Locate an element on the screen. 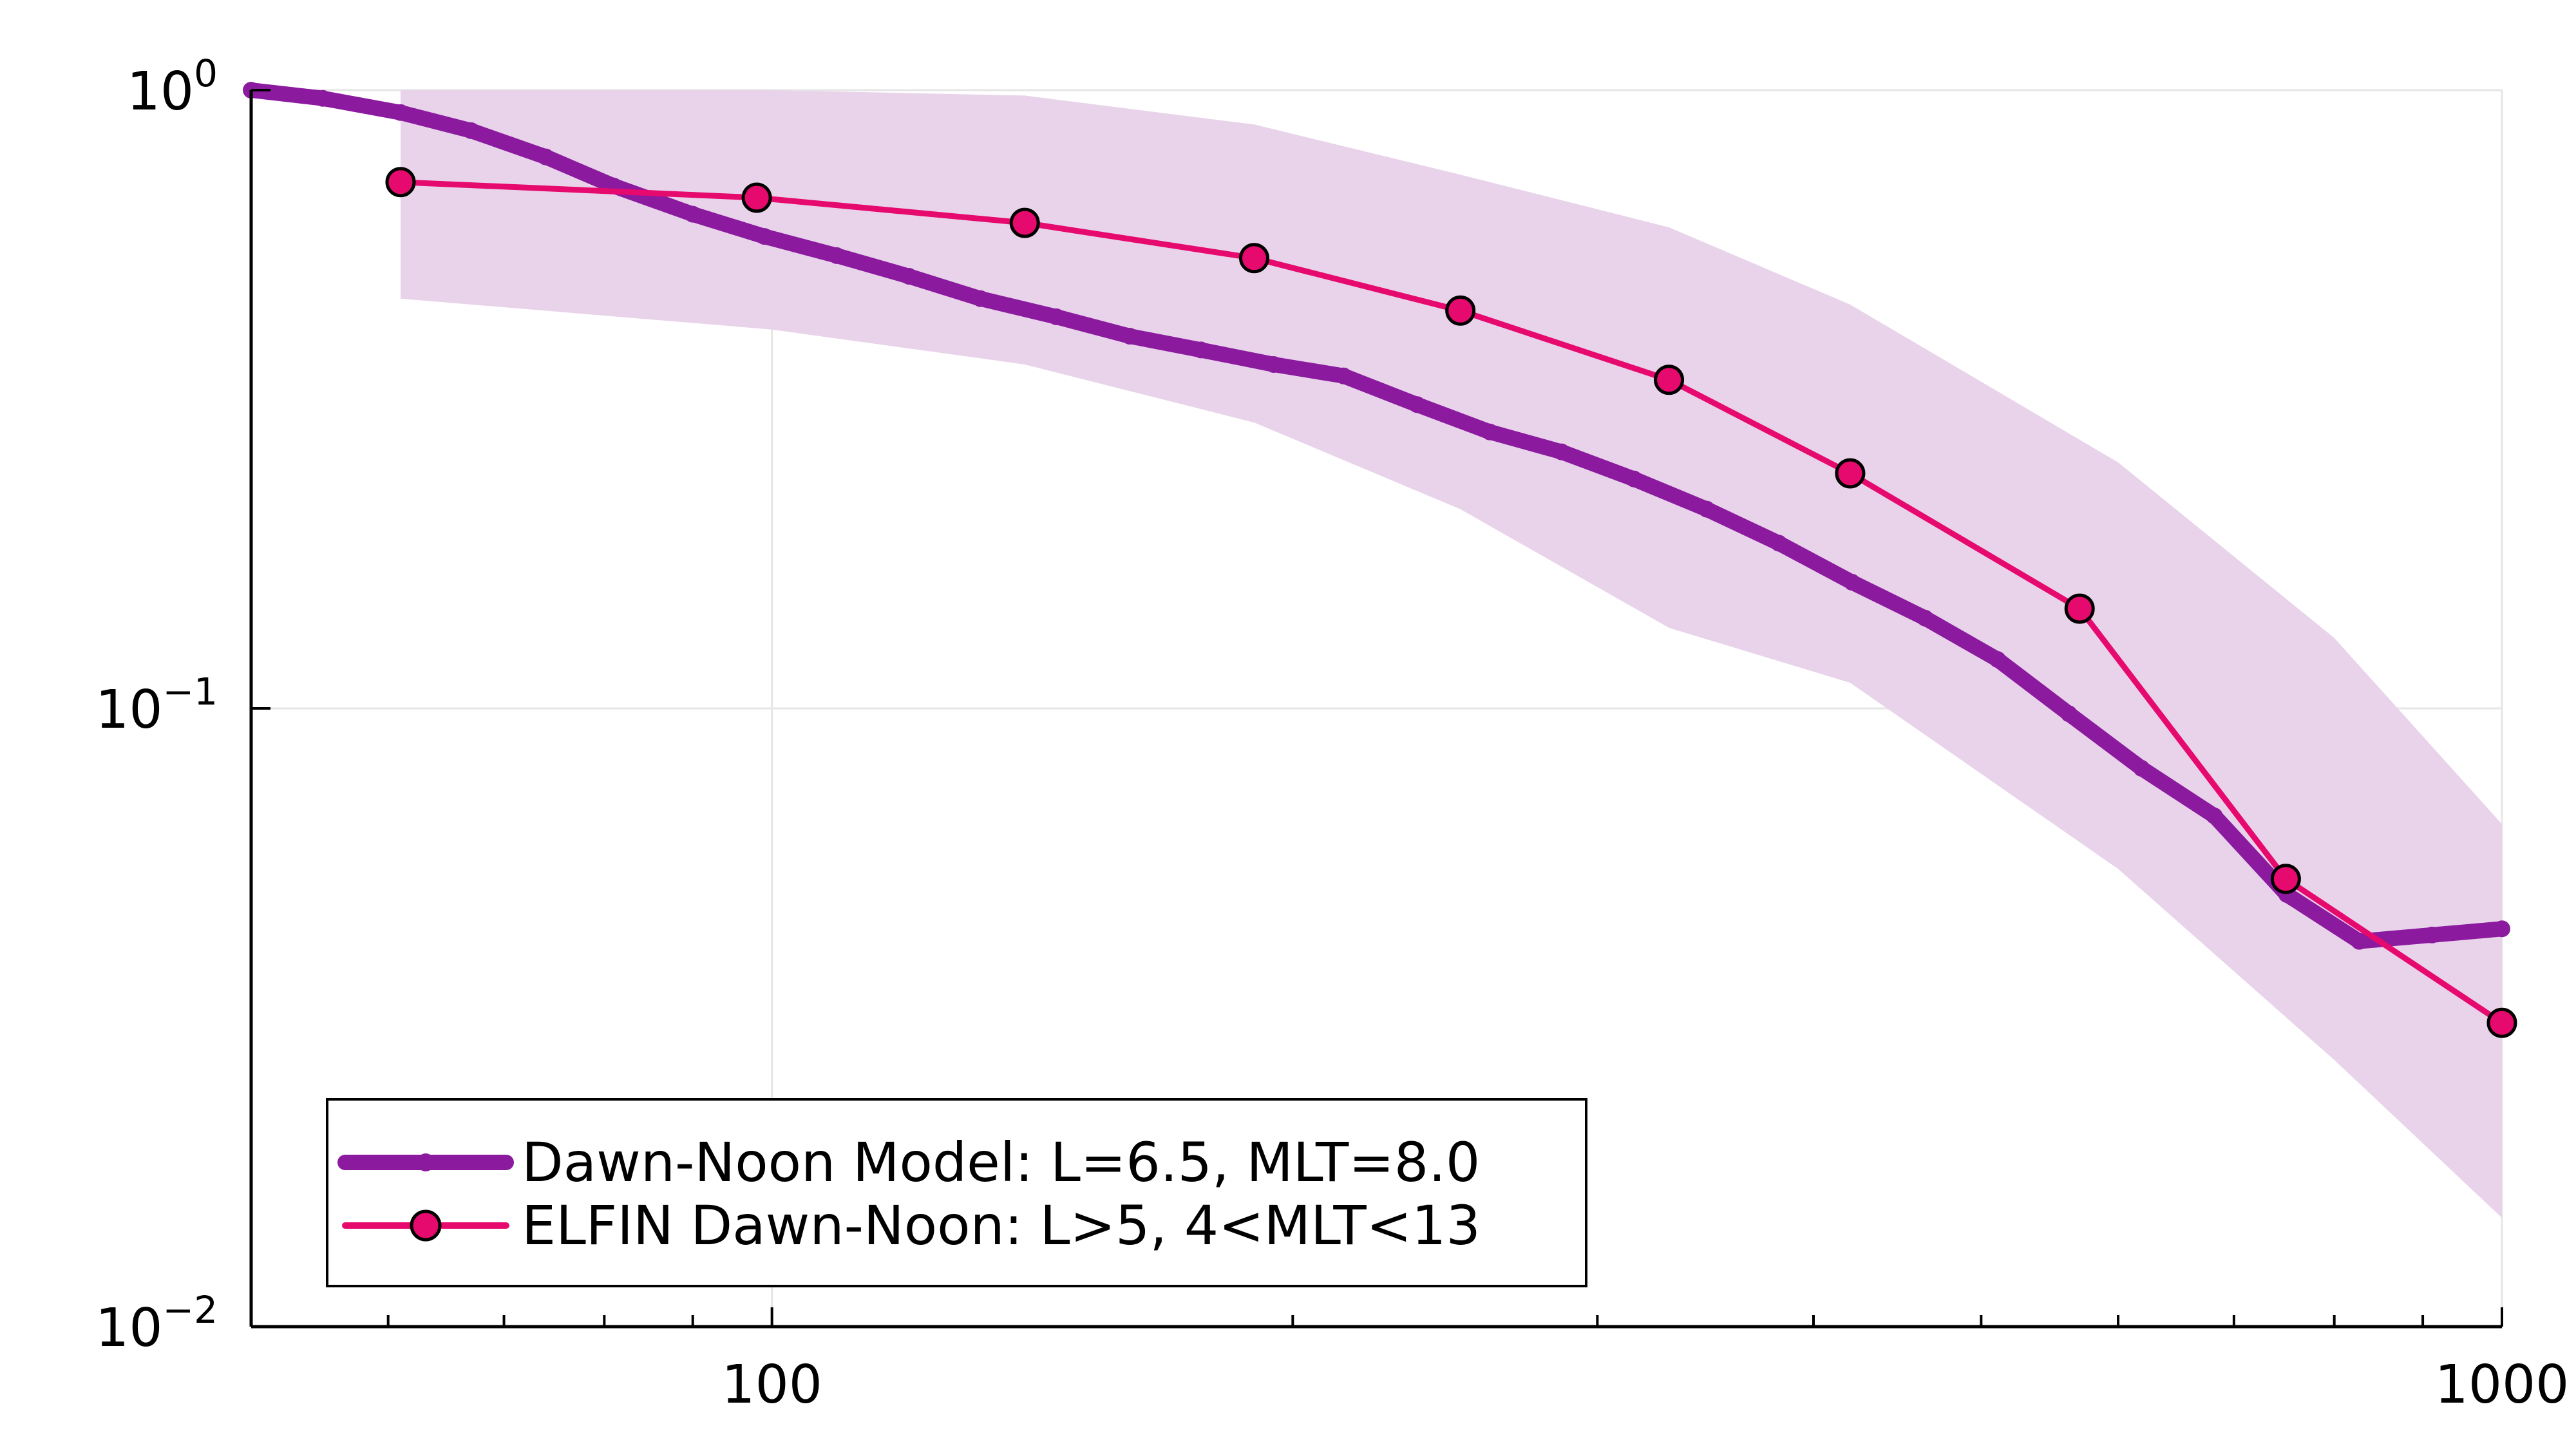 The image size is (2576, 1449). y-tick-label: 10⁰ is located at coordinates (173, 87).